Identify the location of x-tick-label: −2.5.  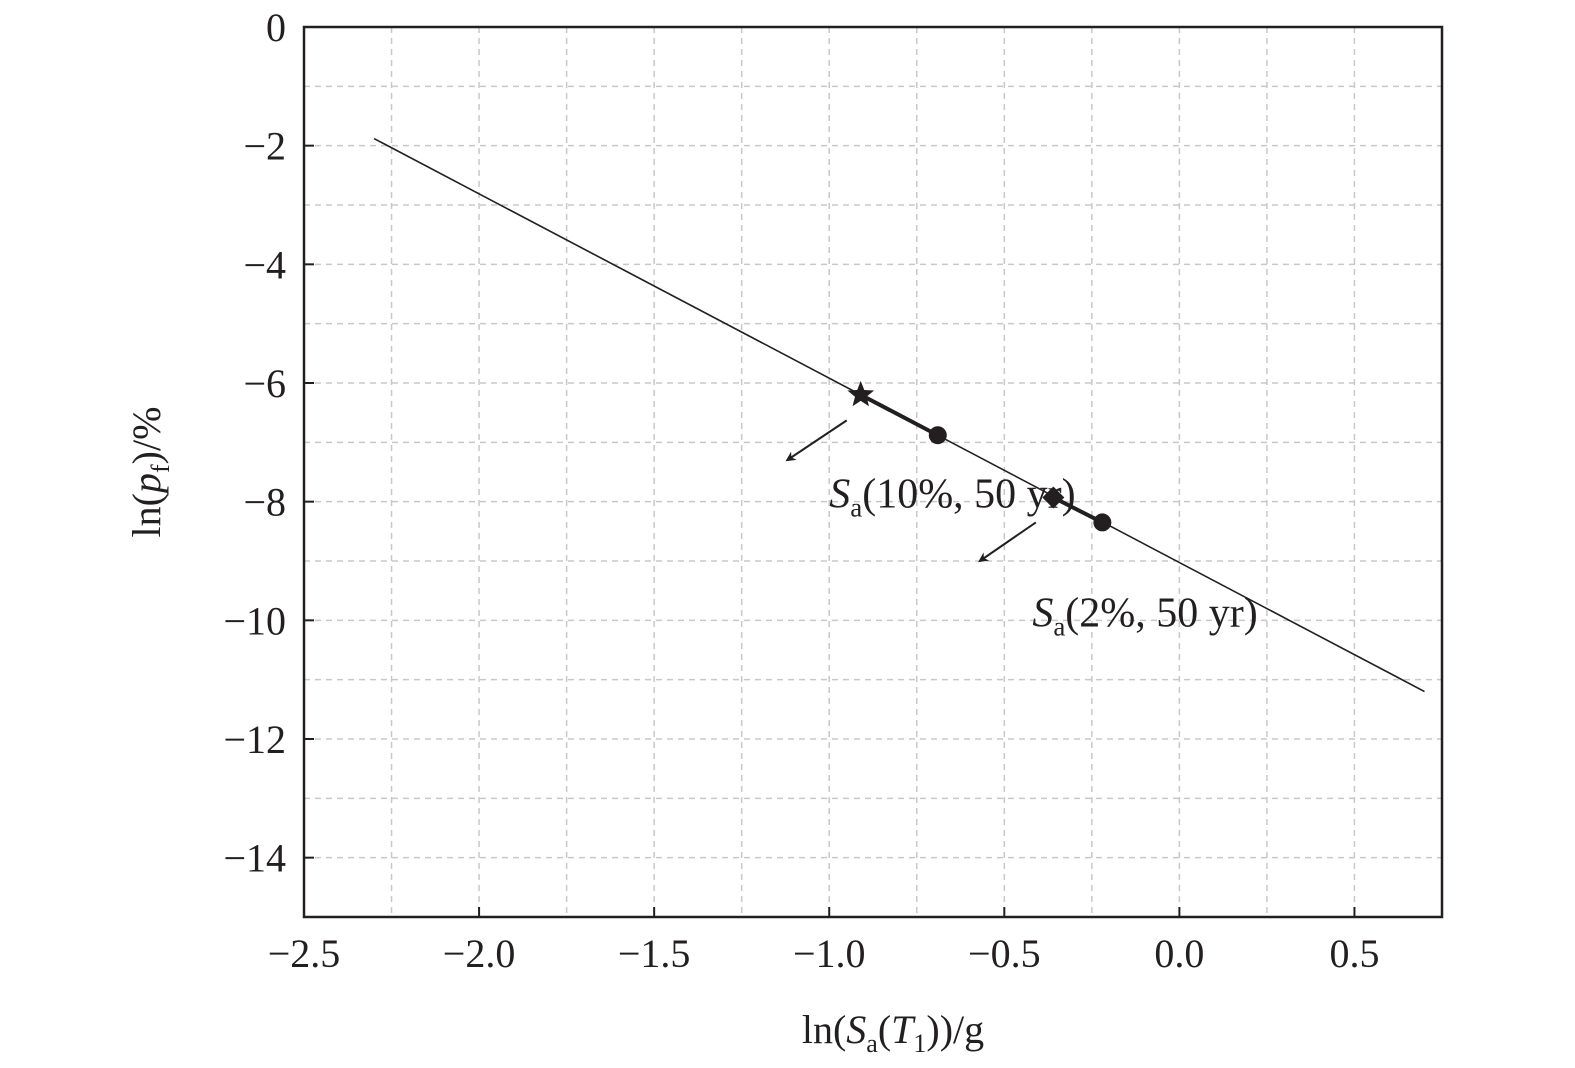
(304, 953).